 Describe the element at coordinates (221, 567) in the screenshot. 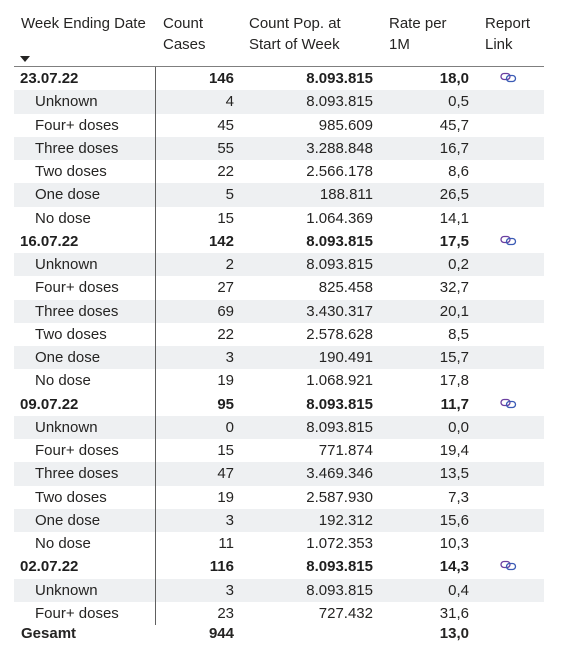

I see `cell-count-cases: 116` at that location.